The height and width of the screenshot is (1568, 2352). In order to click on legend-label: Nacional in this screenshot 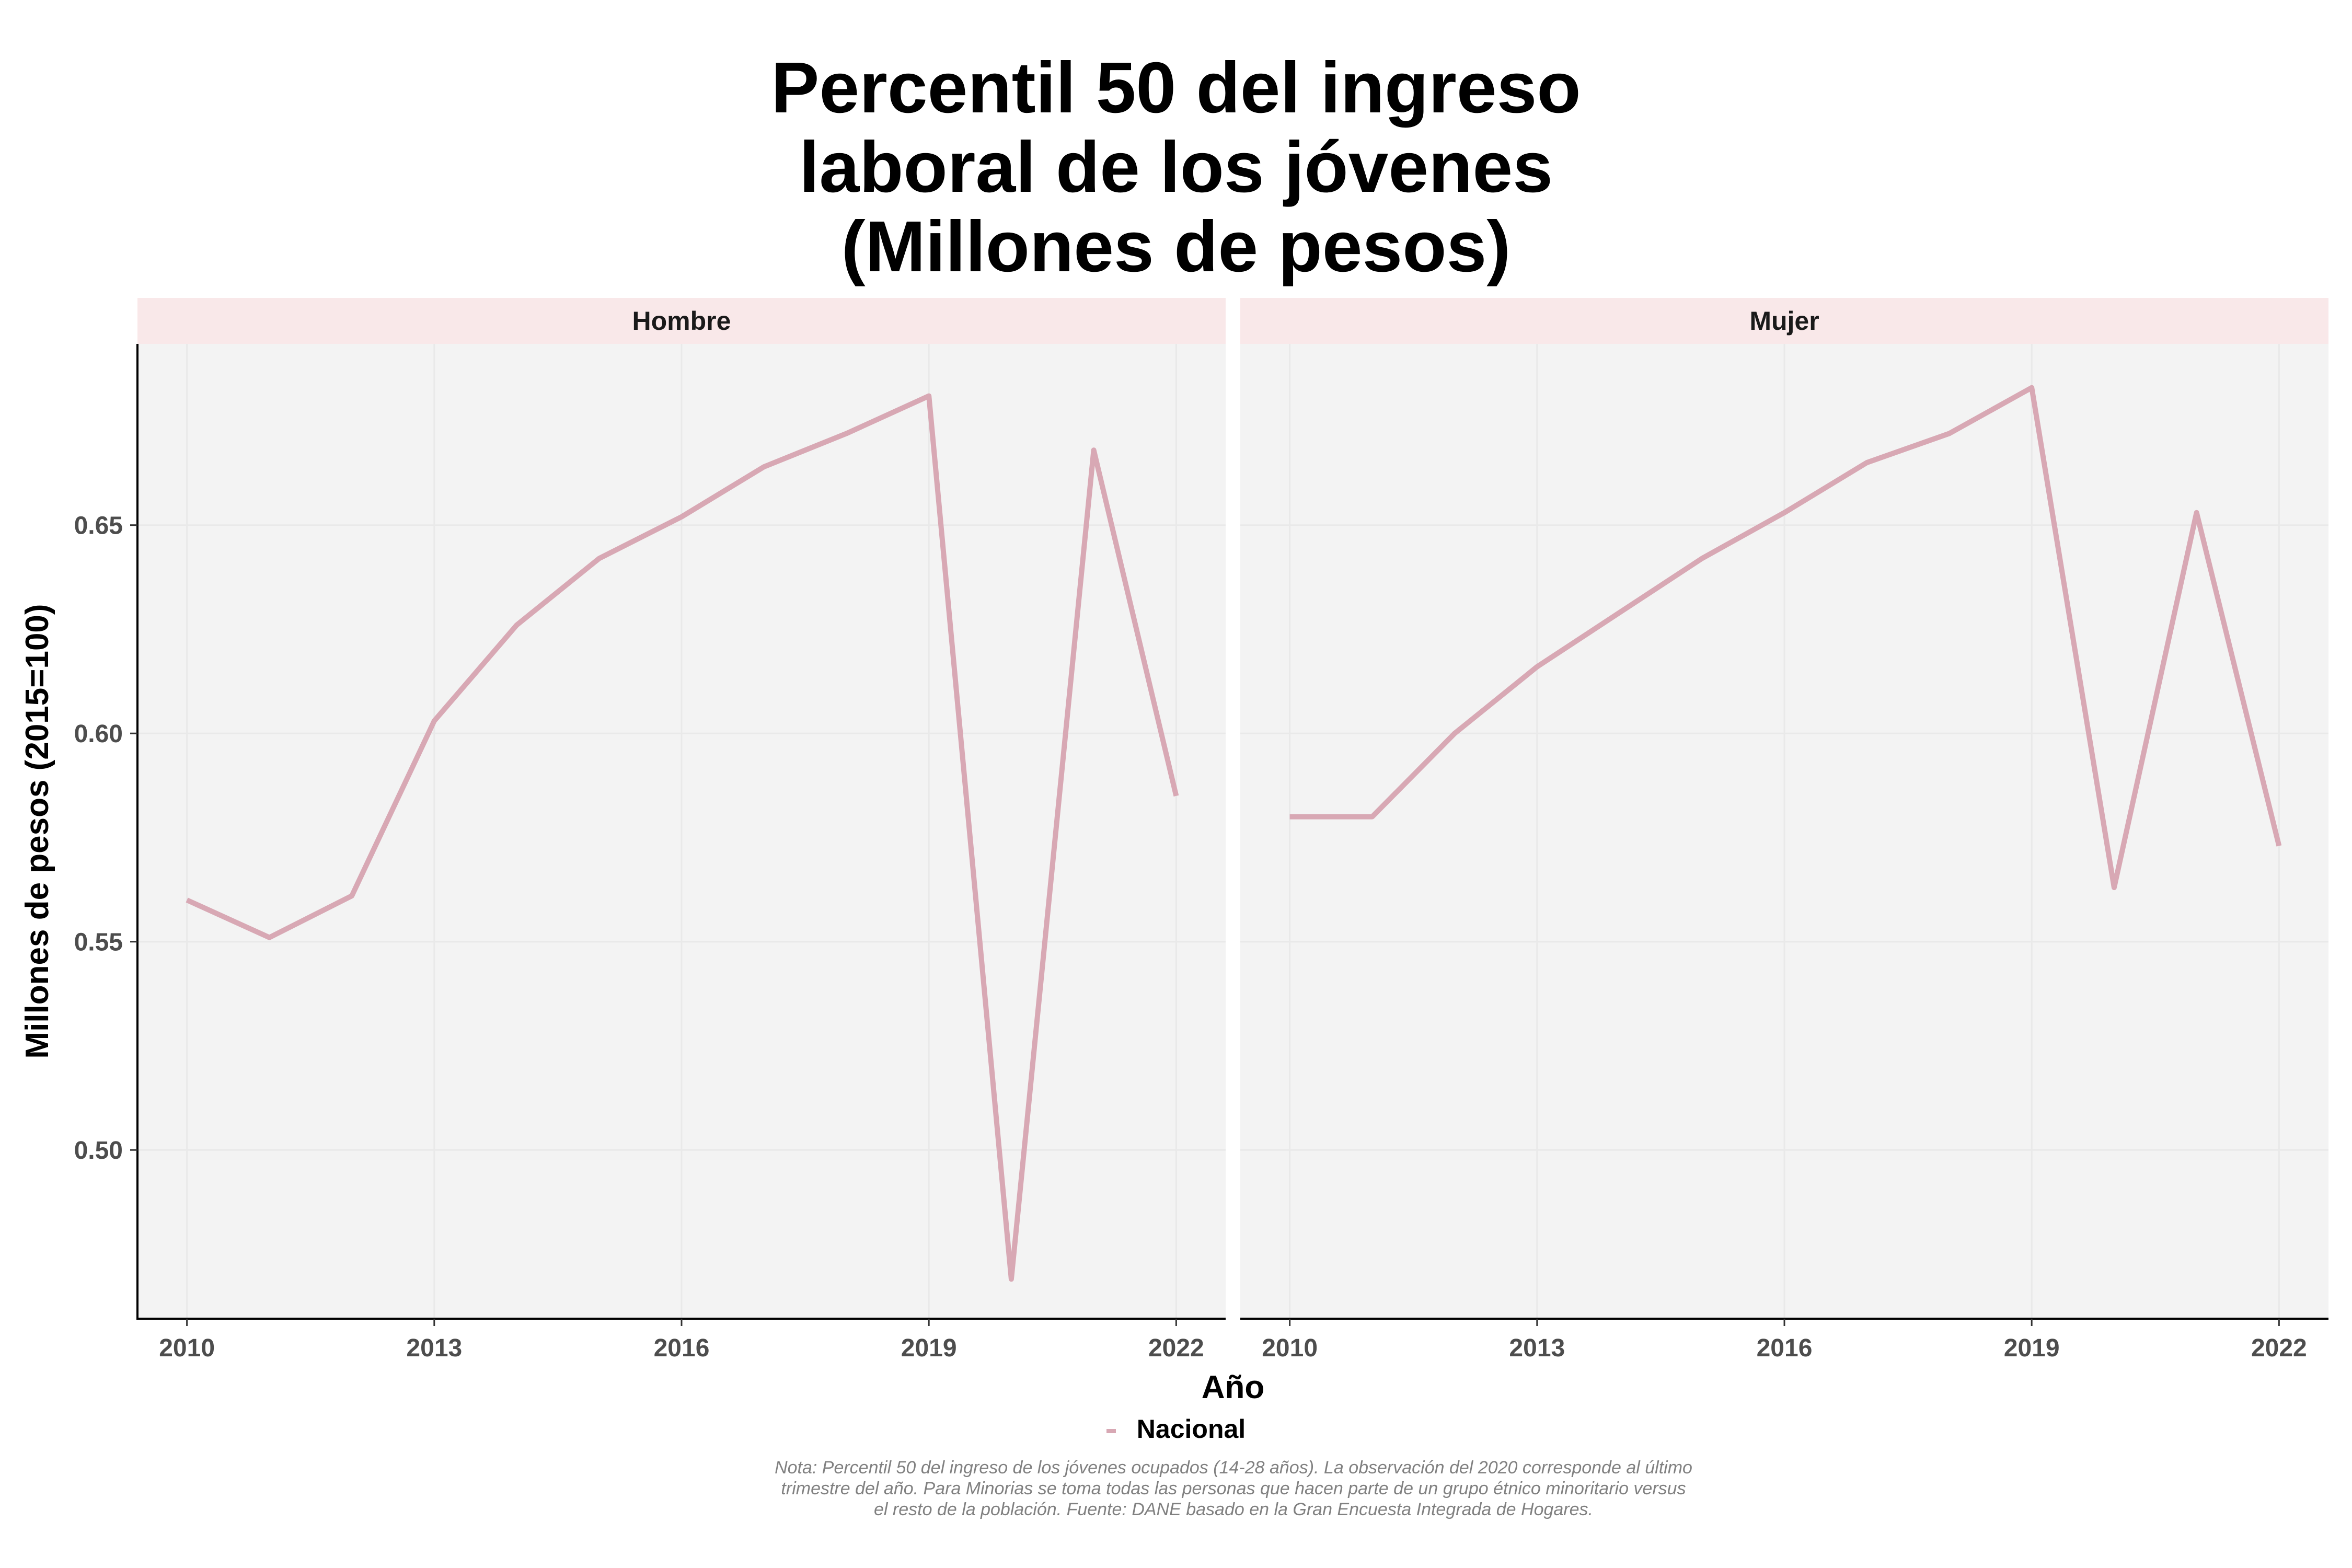, I will do `click(1191, 1429)`.